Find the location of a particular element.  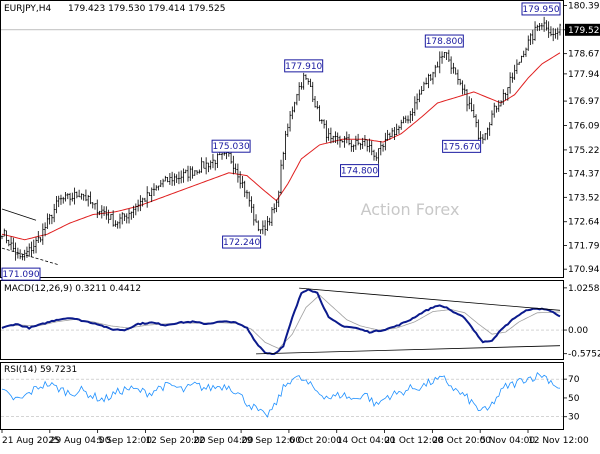

annotation-label: 172.240 is located at coordinates (241, 243).